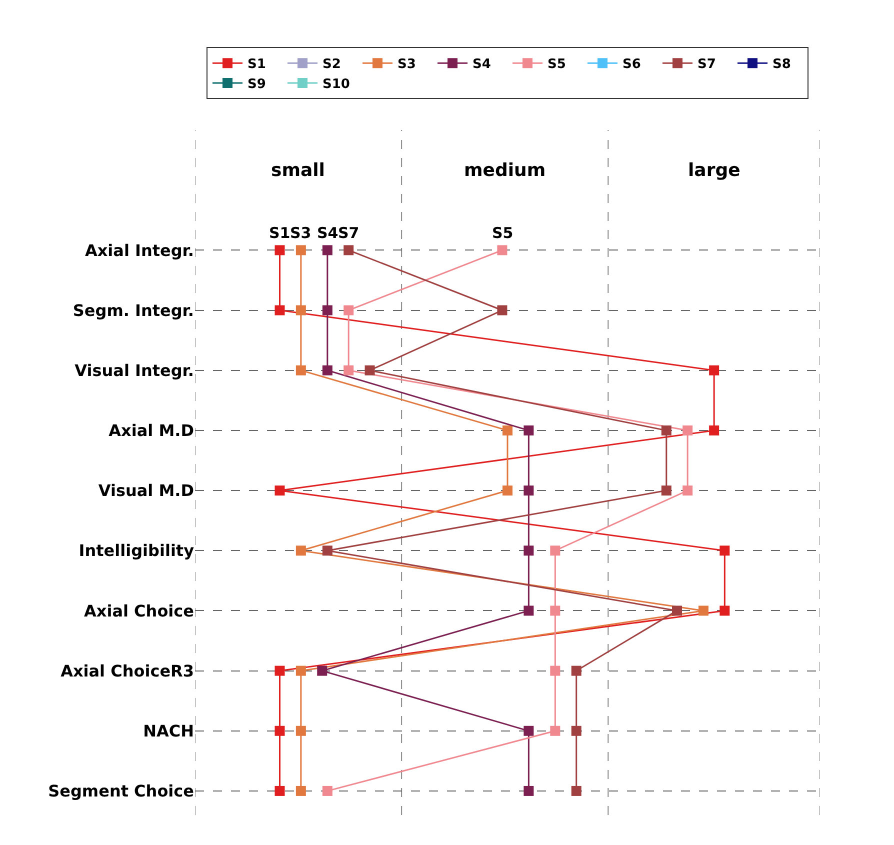 The width and height of the screenshot is (894, 845). I want to click on y-tick-label: Visual M.D, so click(146, 490).